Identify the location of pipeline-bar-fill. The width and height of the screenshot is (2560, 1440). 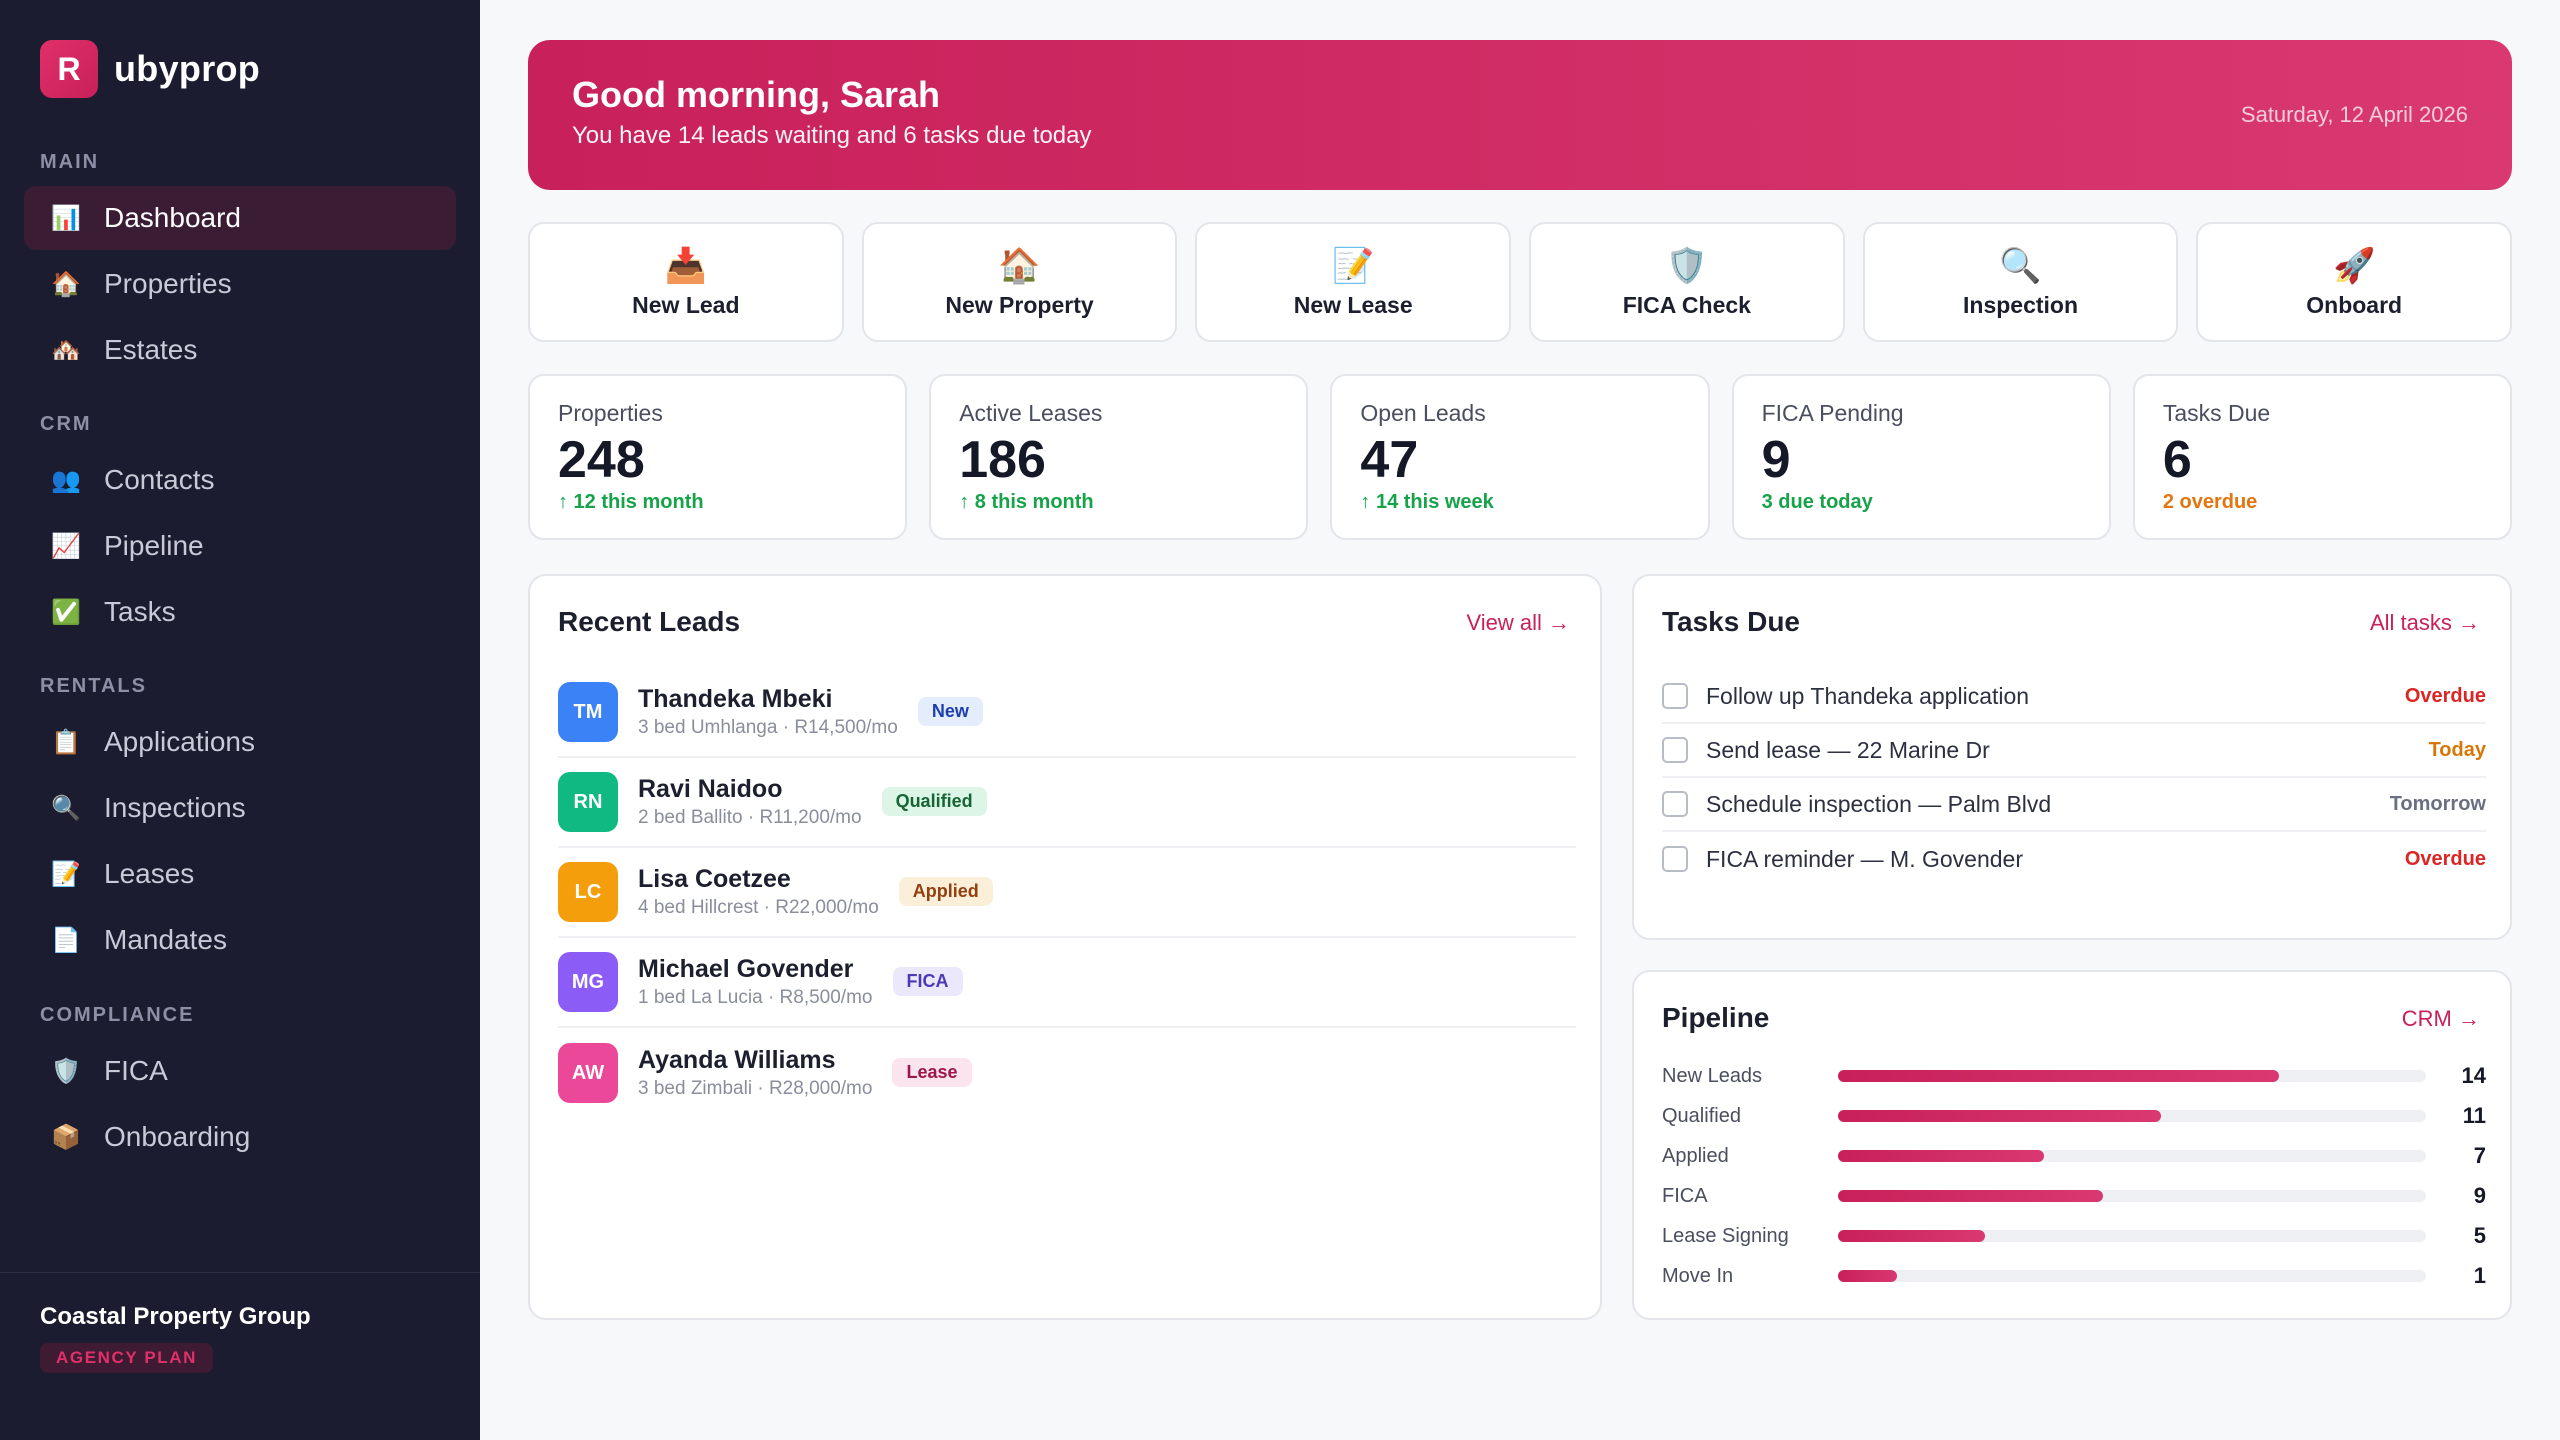
(2000, 1116).